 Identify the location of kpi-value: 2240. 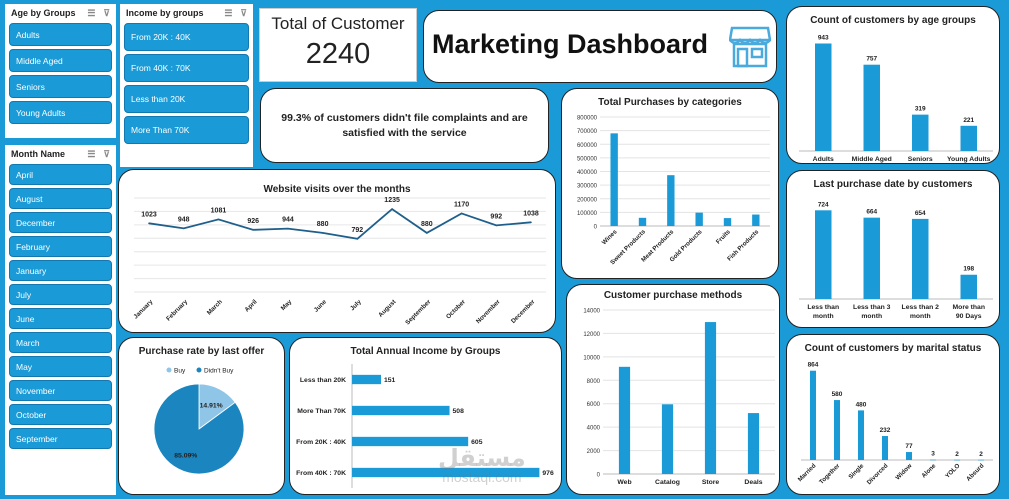
(338, 54).